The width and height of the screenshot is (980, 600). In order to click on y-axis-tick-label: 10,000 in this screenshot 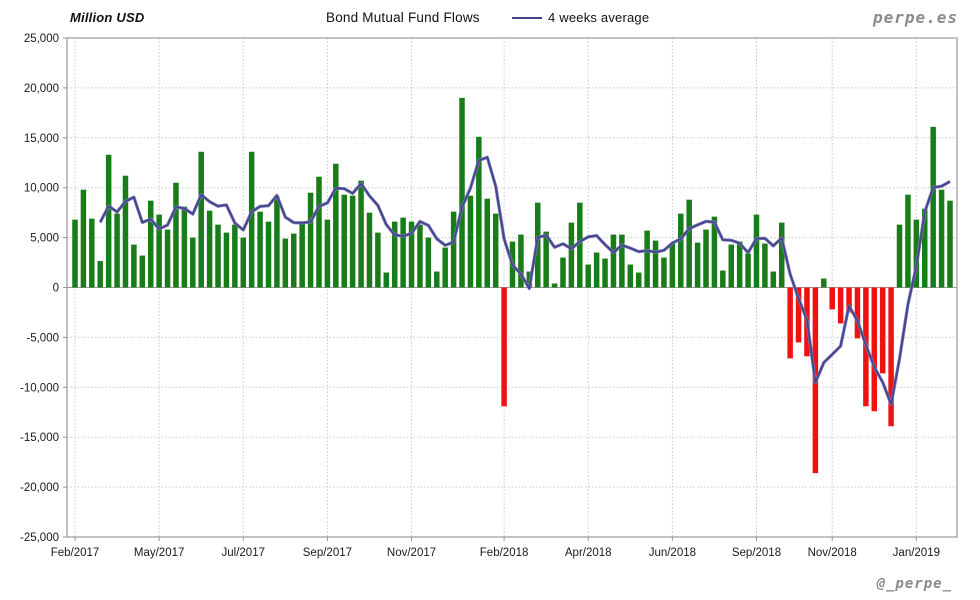, I will do `click(41, 189)`.